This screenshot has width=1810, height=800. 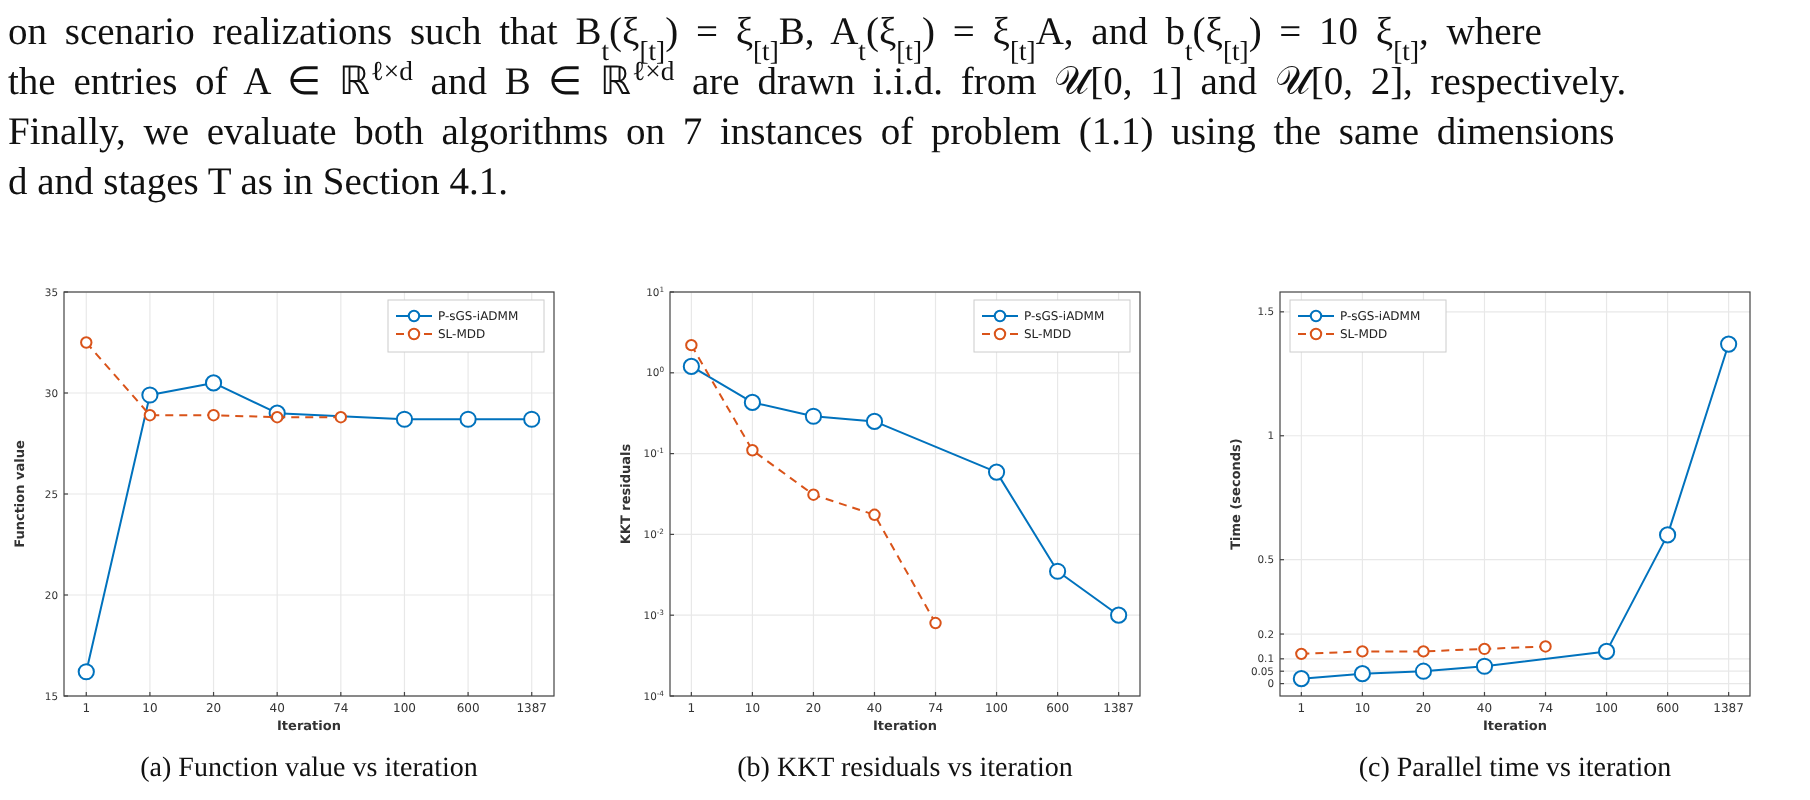 What do you see at coordinates (1515, 769) in the screenshot?
I see `text: (c) Parallel time vs iteration` at bounding box center [1515, 769].